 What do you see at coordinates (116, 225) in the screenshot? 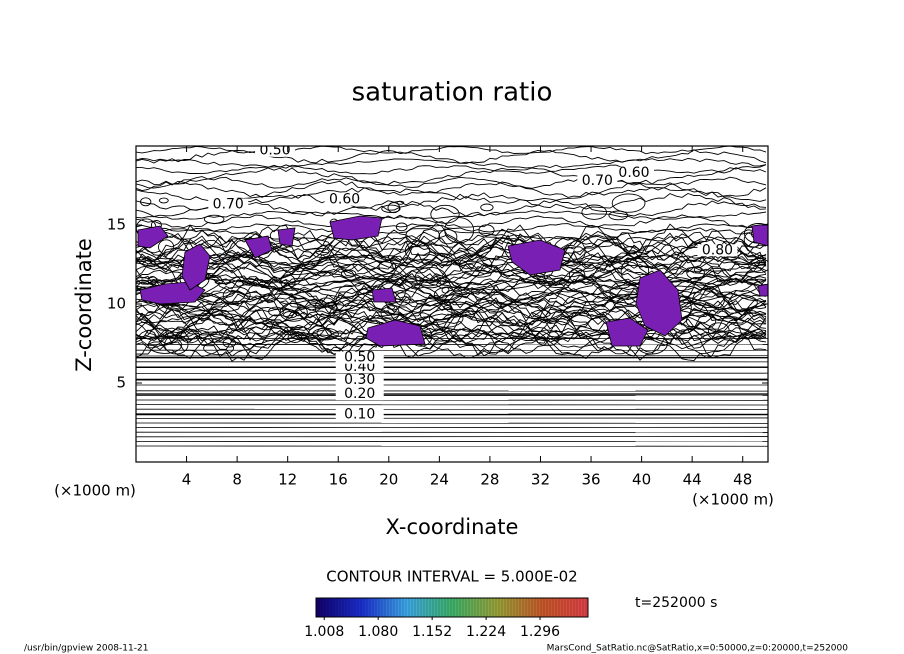
I see `y-tick-label: 15` at bounding box center [116, 225].